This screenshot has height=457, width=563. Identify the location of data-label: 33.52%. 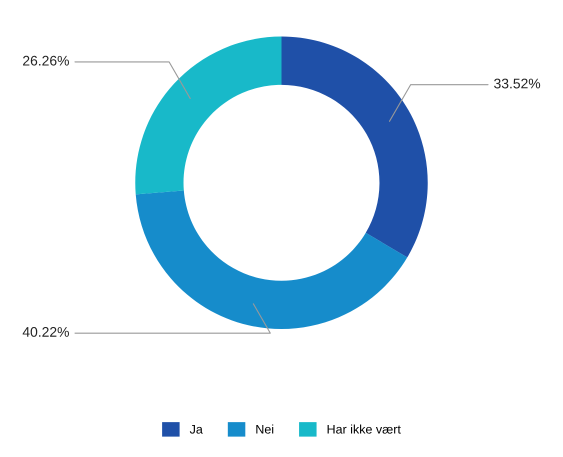
(517, 83).